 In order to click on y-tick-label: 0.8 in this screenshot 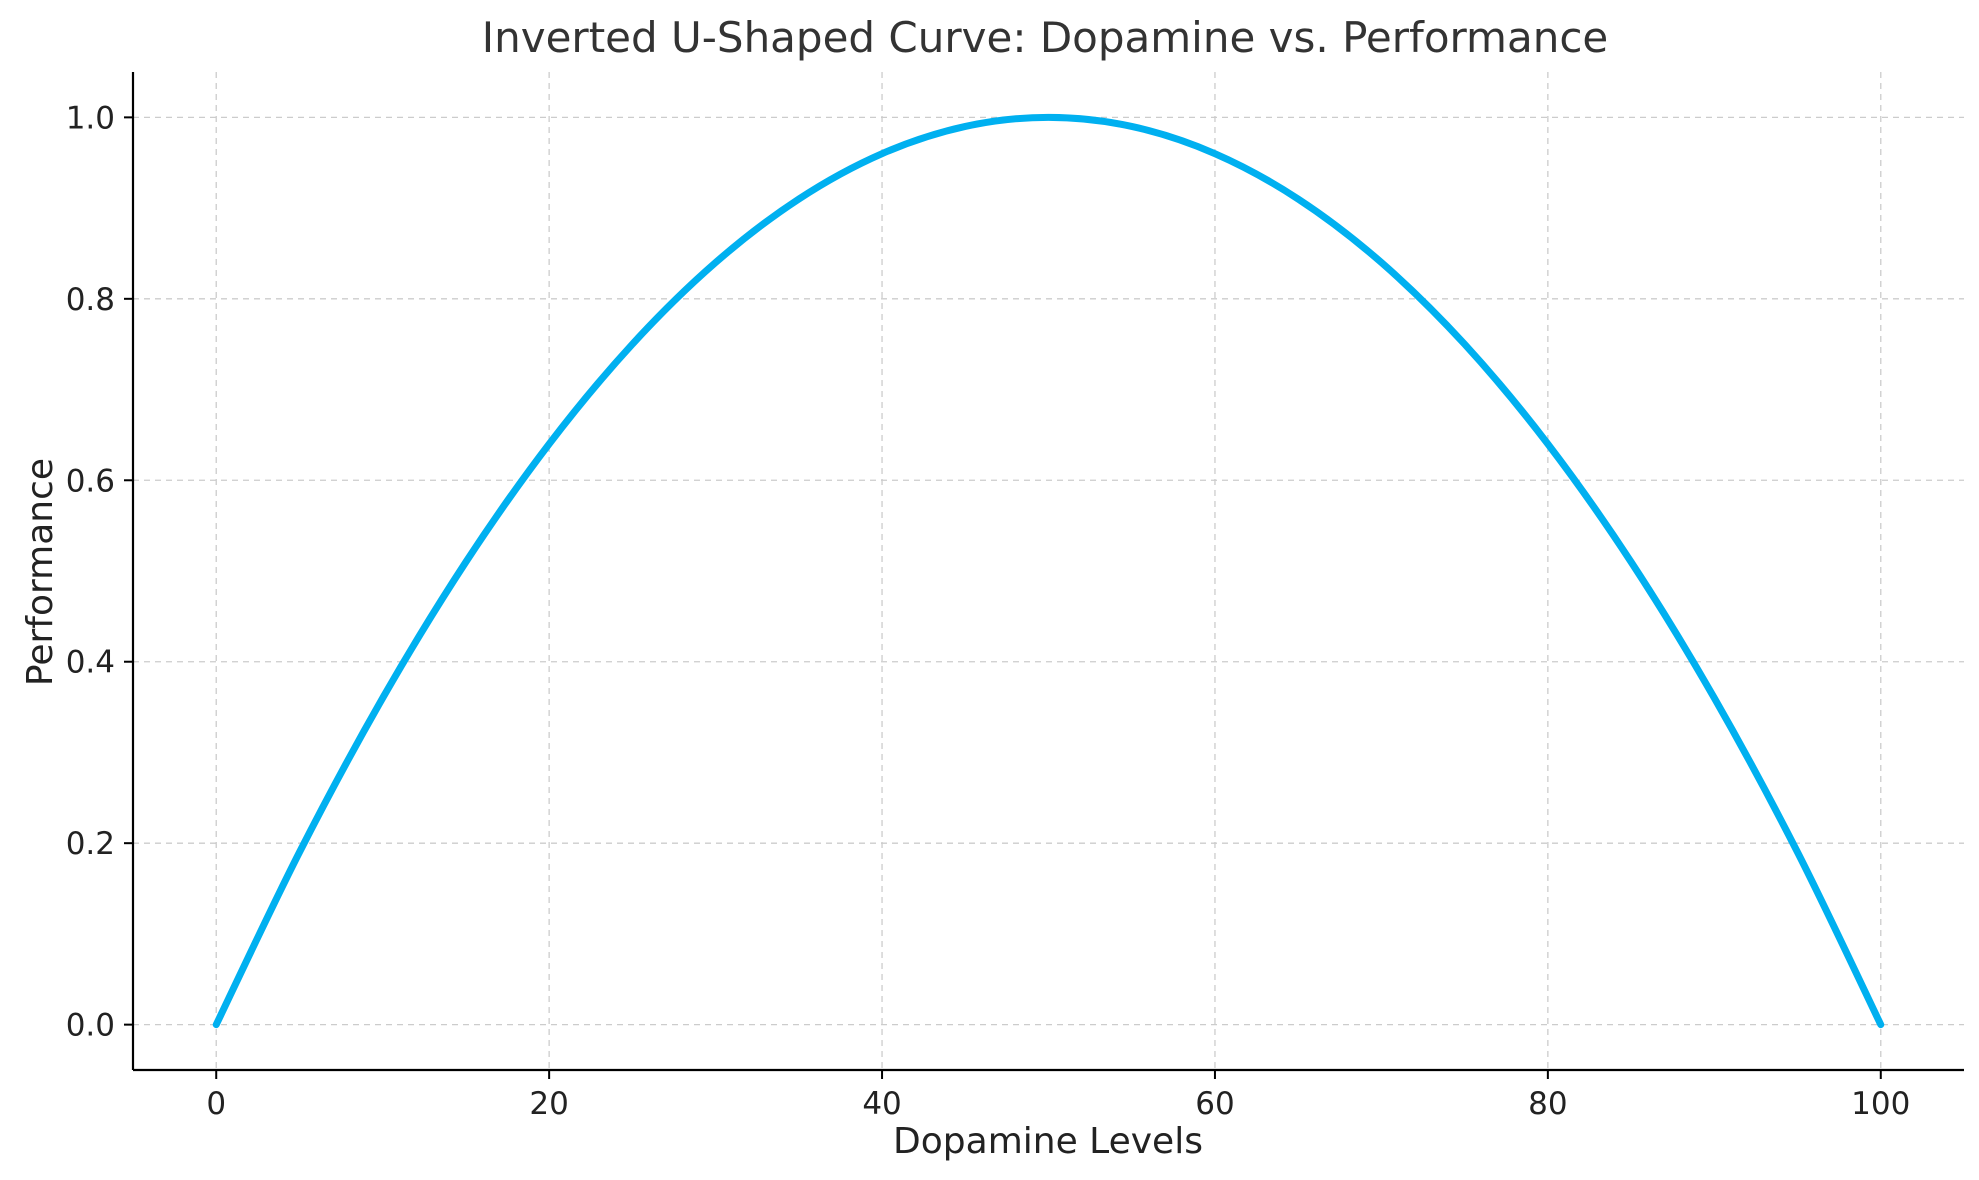, I will do `click(90, 300)`.